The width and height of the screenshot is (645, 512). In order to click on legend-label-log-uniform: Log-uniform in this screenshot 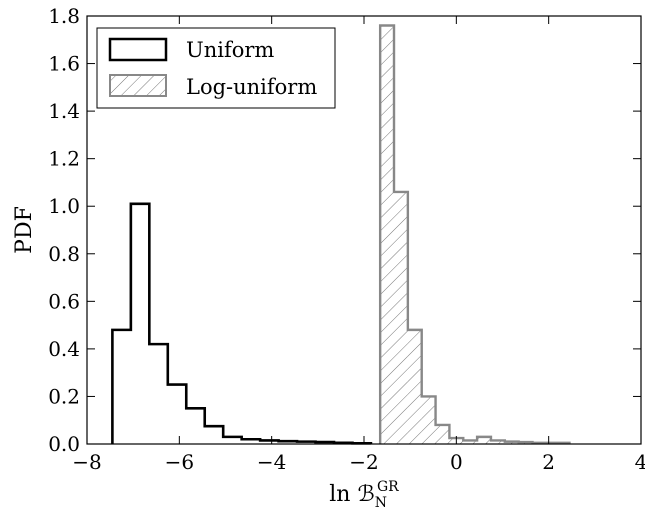, I will do `click(251, 87)`.